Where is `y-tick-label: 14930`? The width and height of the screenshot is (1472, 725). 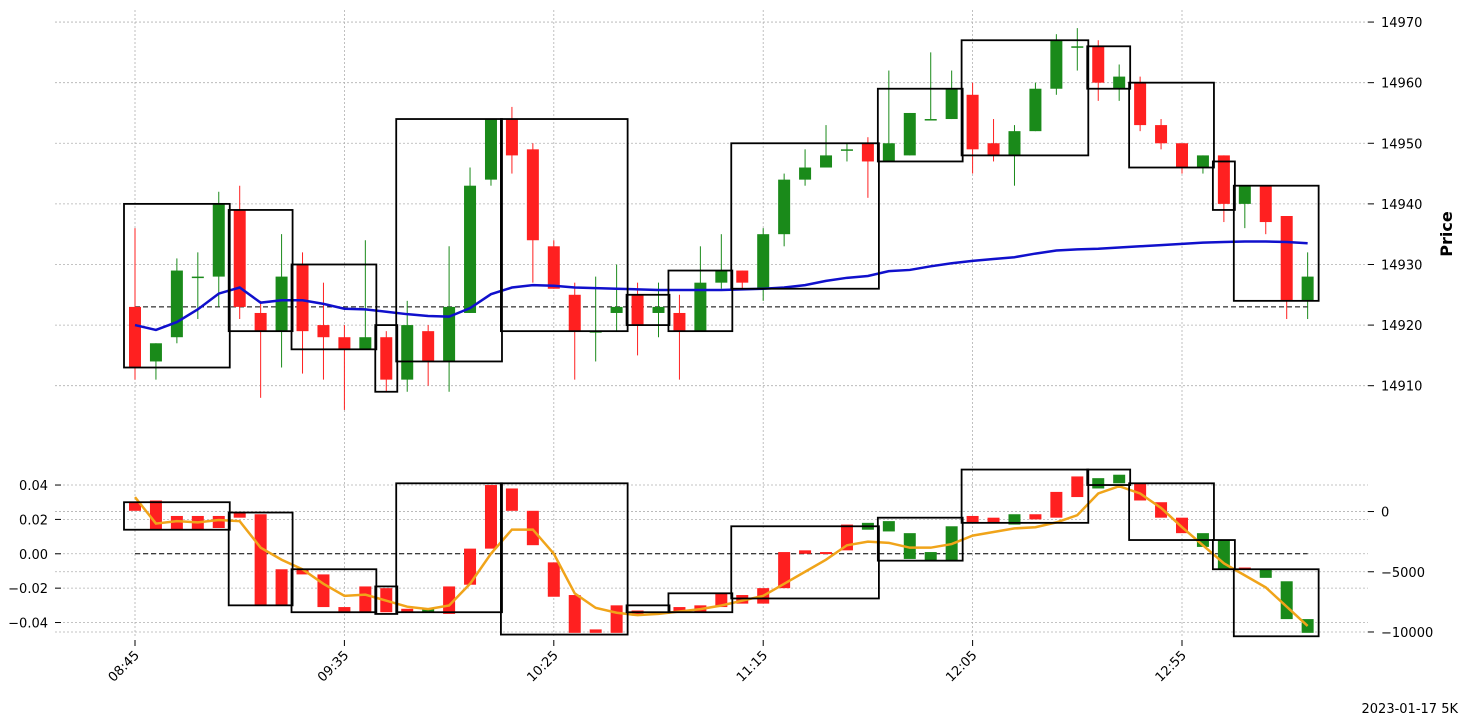 y-tick-label: 14930 is located at coordinates (1401, 265).